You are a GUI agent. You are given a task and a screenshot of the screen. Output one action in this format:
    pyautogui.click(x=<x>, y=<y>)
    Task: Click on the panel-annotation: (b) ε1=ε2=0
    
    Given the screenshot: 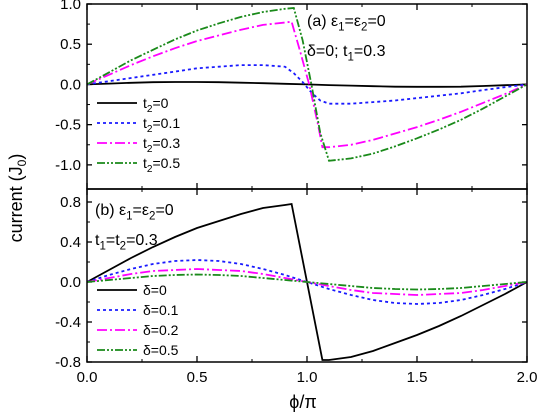 What is the action you would take?
    pyautogui.click(x=134, y=212)
    